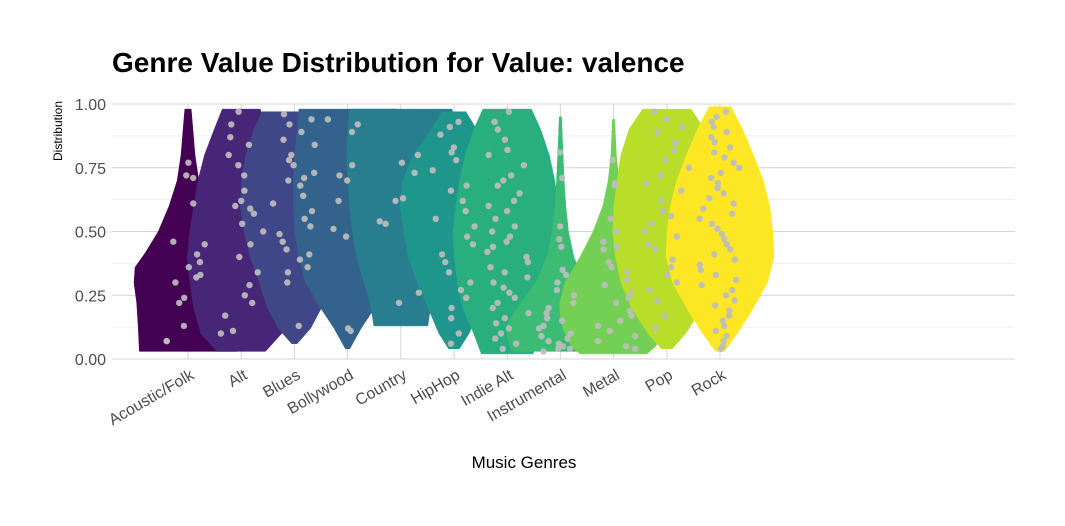 The height and width of the screenshot is (526, 1065). I want to click on x-tick-label: Acoustic/Folk, so click(152, 397).